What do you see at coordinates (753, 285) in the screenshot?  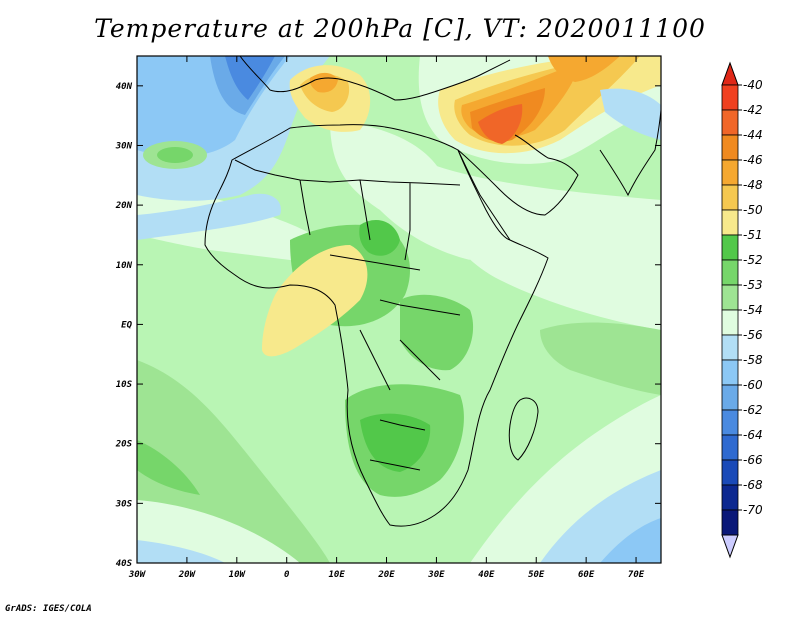 I see `colorbar-label: -53` at bounding box center [753, 285].